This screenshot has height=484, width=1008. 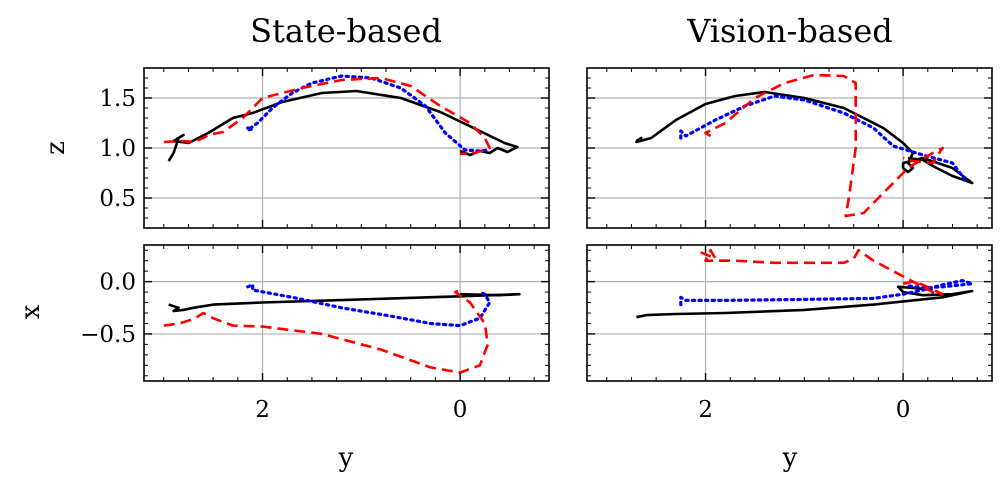 I want to click on ylabel-x: x, so click(x=31, y=311).